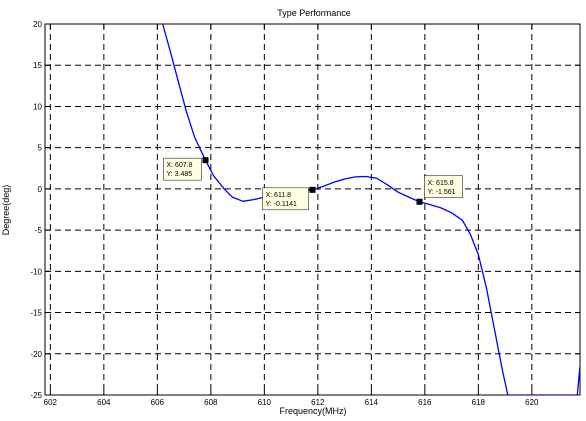  I want to click on y-tick-label: 15, so click(37, 65).